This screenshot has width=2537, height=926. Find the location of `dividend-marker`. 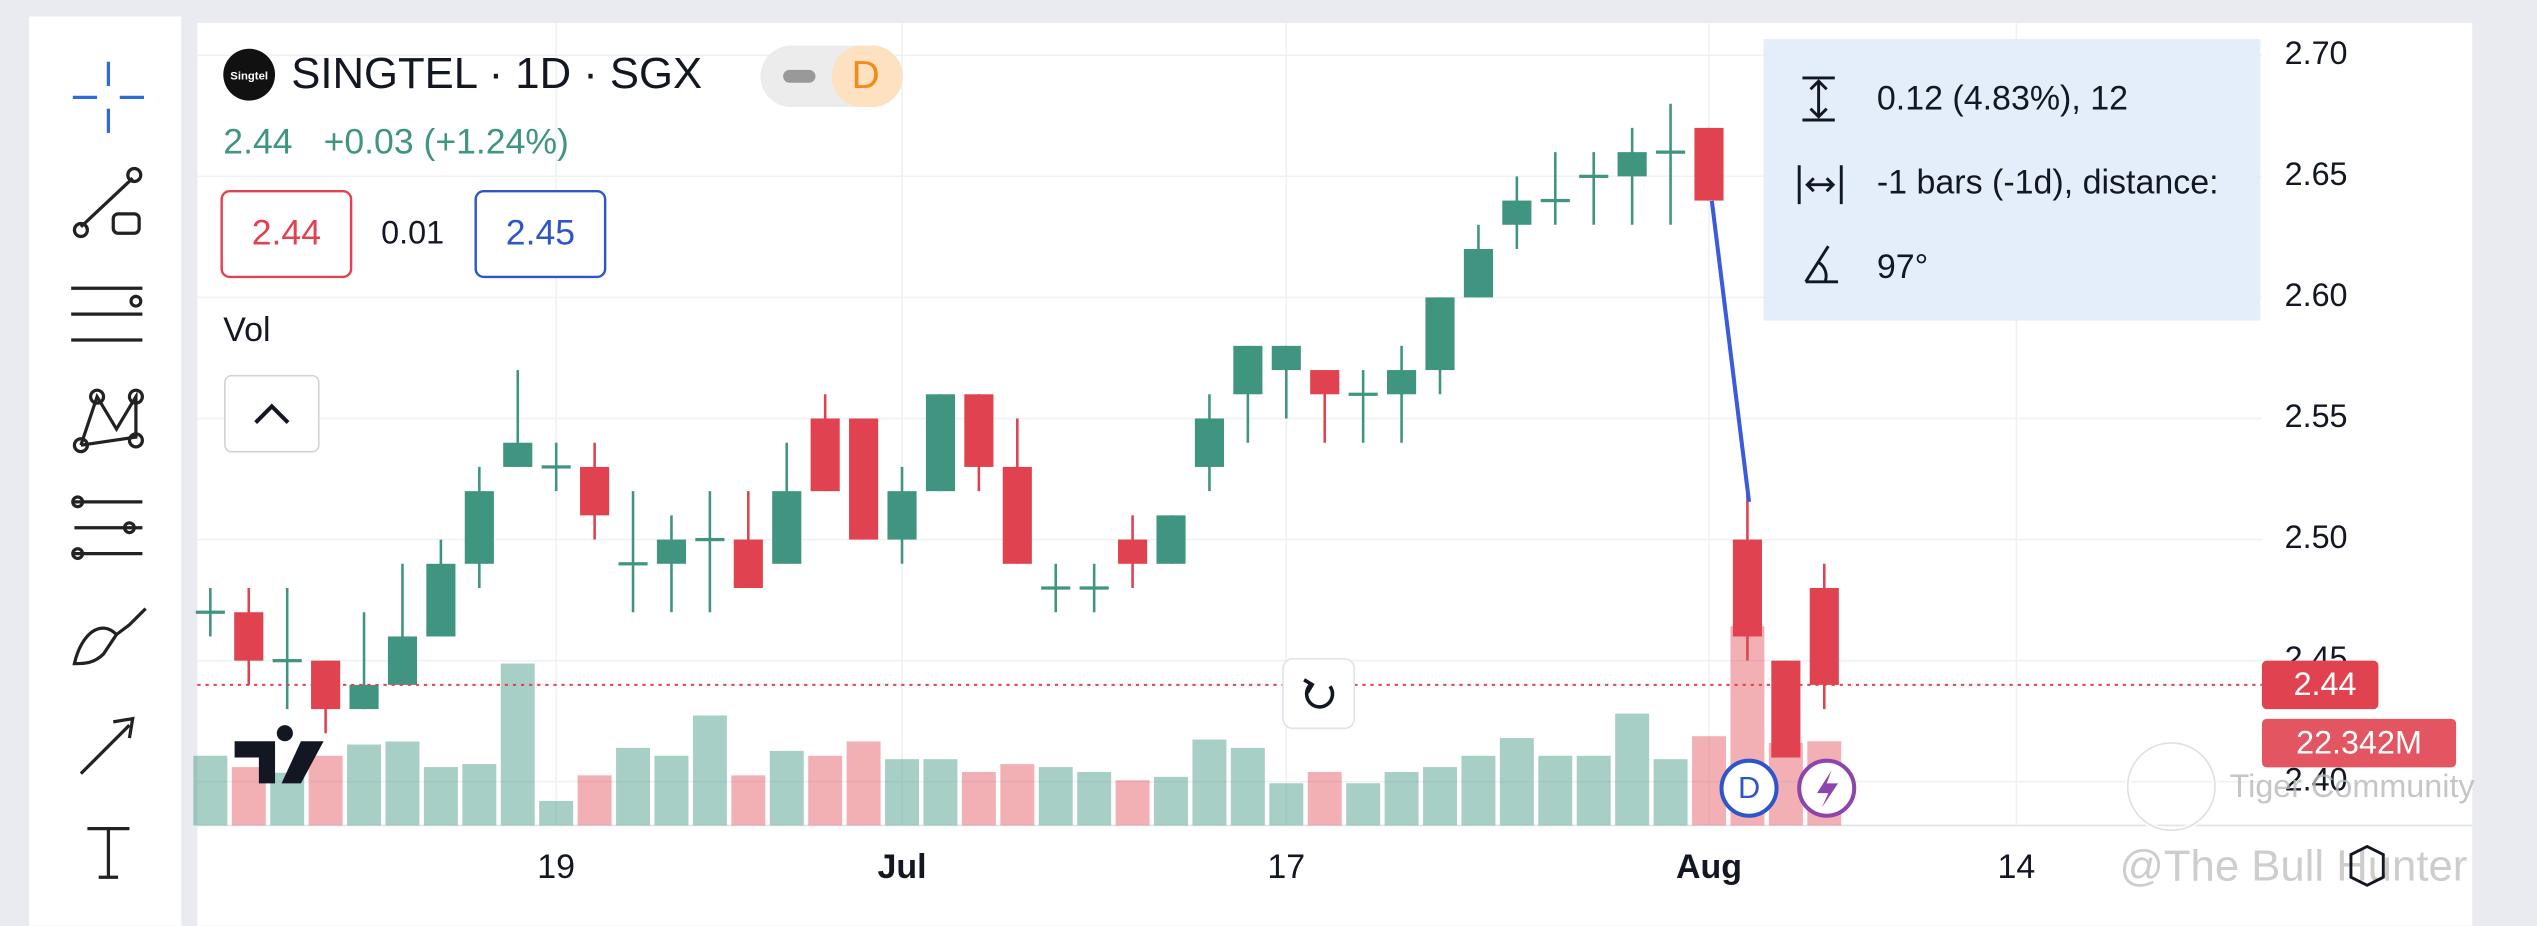

dividend-marker is located at coordinates (1749, 788).